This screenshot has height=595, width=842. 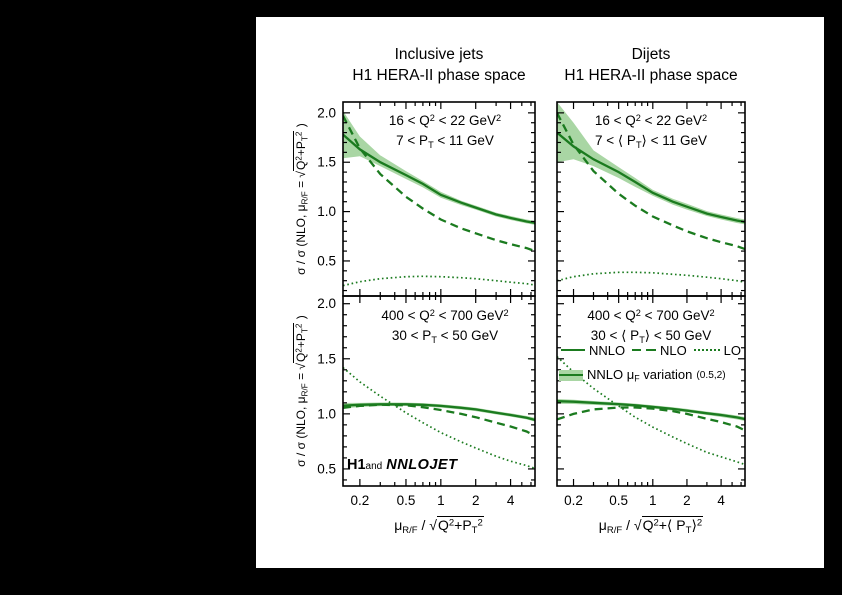 I want to click on column-title-inclusive-jets: Inclusive jets H1 HERA-II phase space, so click(x=439, y=65).